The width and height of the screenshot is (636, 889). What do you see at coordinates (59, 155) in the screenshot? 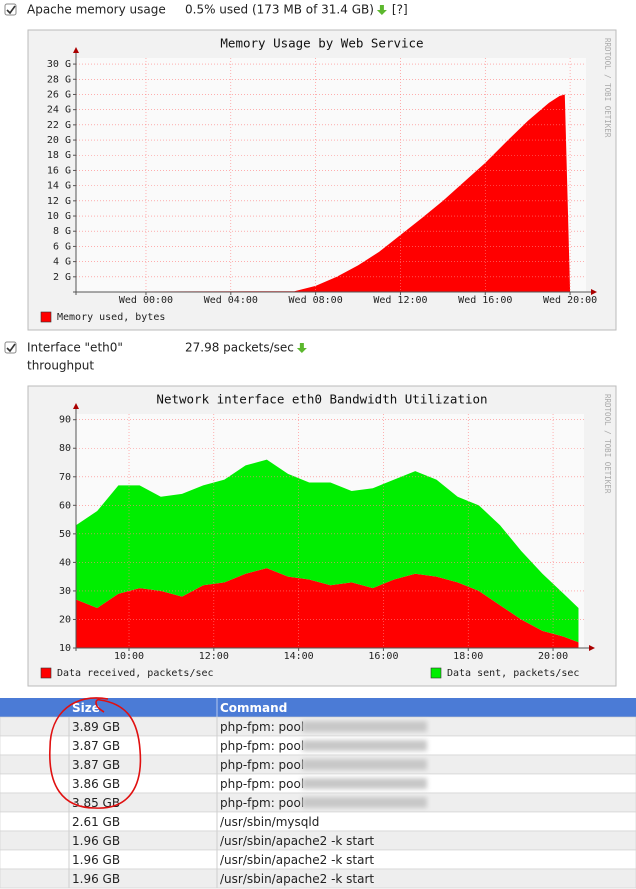
I see `y-tick-label: 18 G` at bounding box center [59, 155].